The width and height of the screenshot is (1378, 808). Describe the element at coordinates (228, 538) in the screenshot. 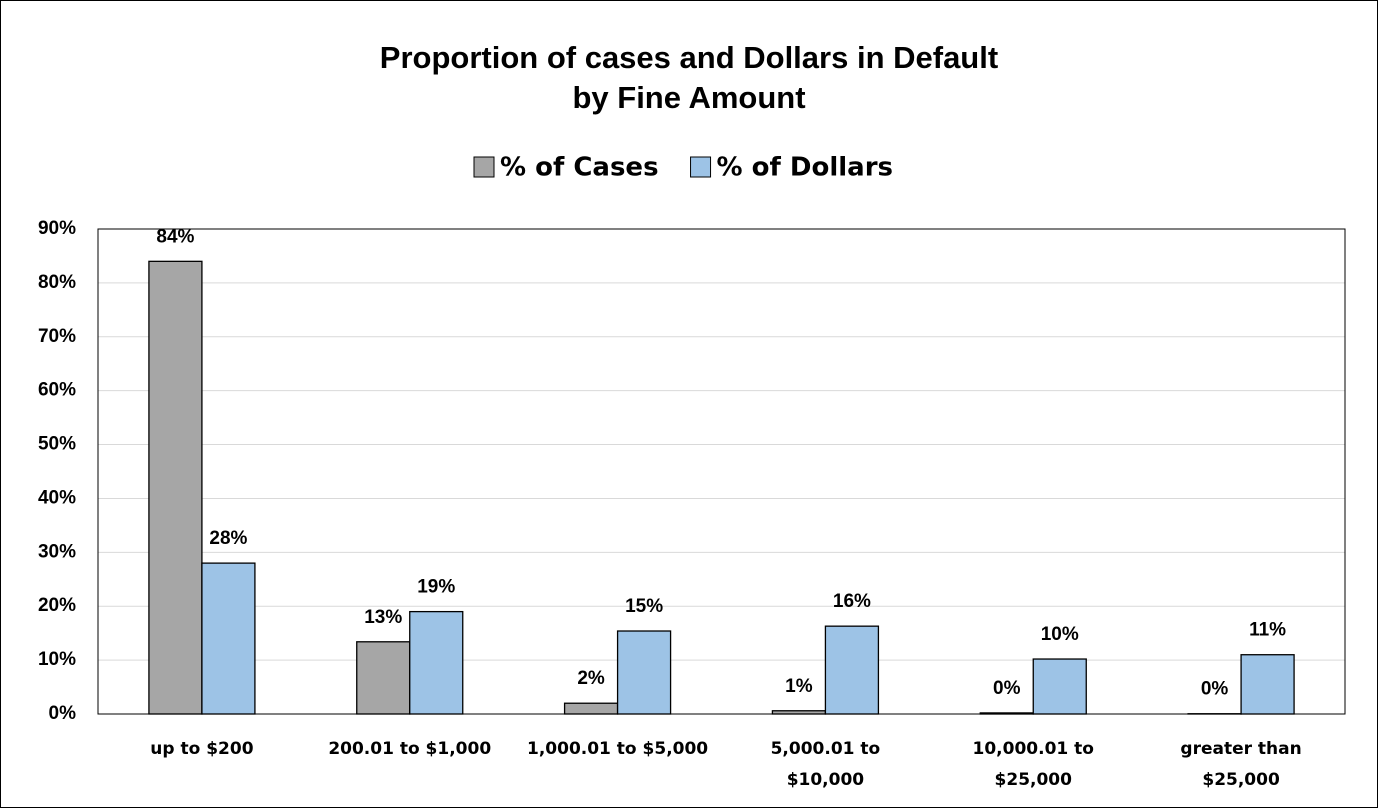

I see `data-label: 28%` at that location.